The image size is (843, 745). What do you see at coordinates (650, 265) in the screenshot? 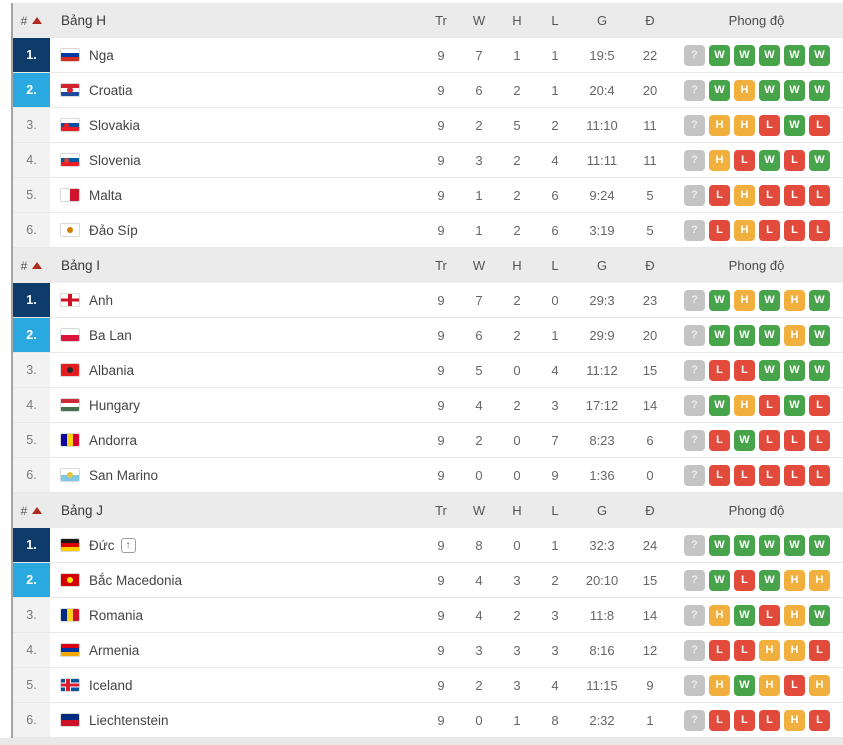
I see `col-points-header: Đ` at bounding box center [650, 265].